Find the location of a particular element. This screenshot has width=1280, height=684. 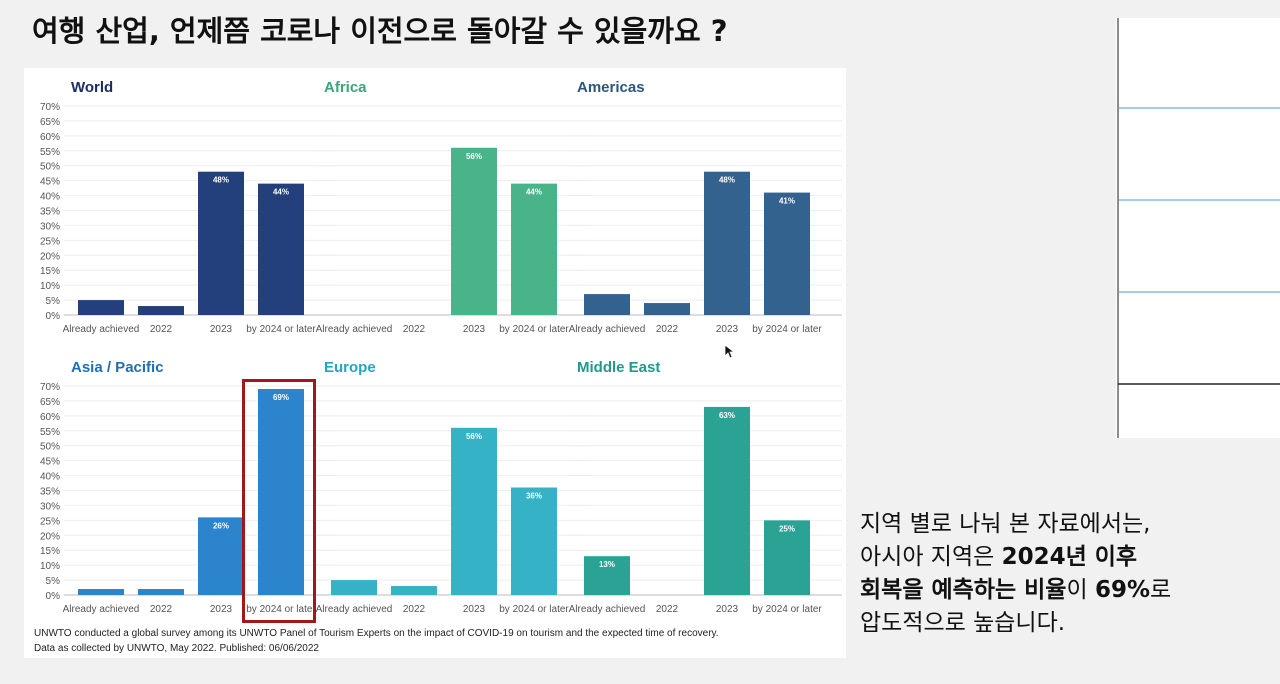

data-label: 69% is located at coordinates (281, 397).